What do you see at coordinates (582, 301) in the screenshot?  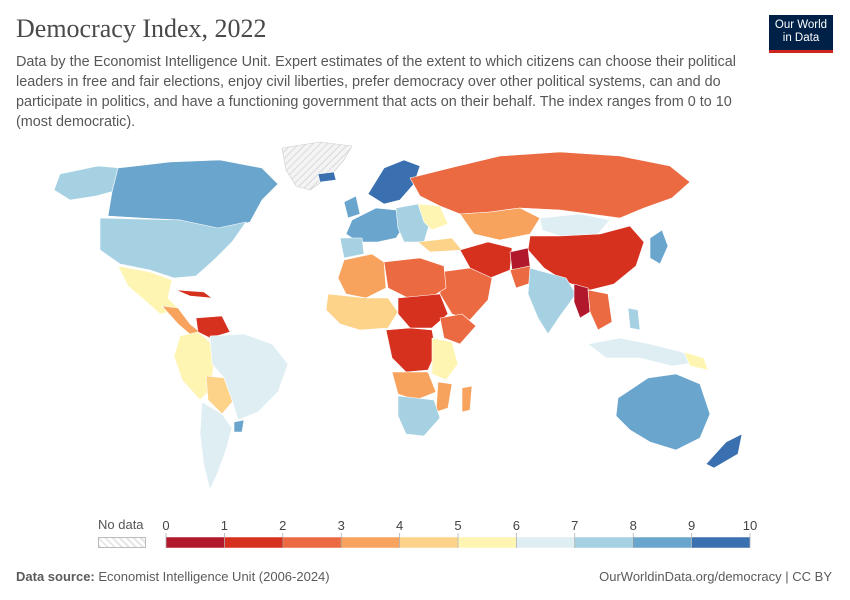 I see `region-myanmar` at bounding box center [582, 301].